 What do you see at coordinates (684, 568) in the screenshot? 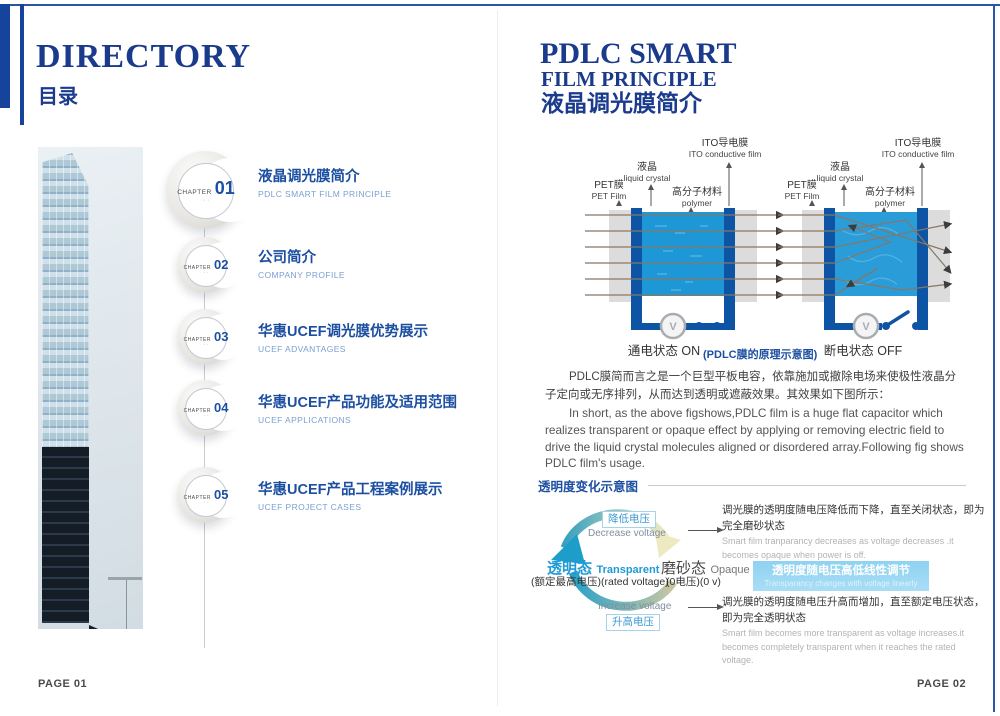
I see `opaque-cn: 磨砂态` at bounding box center [684, 568].